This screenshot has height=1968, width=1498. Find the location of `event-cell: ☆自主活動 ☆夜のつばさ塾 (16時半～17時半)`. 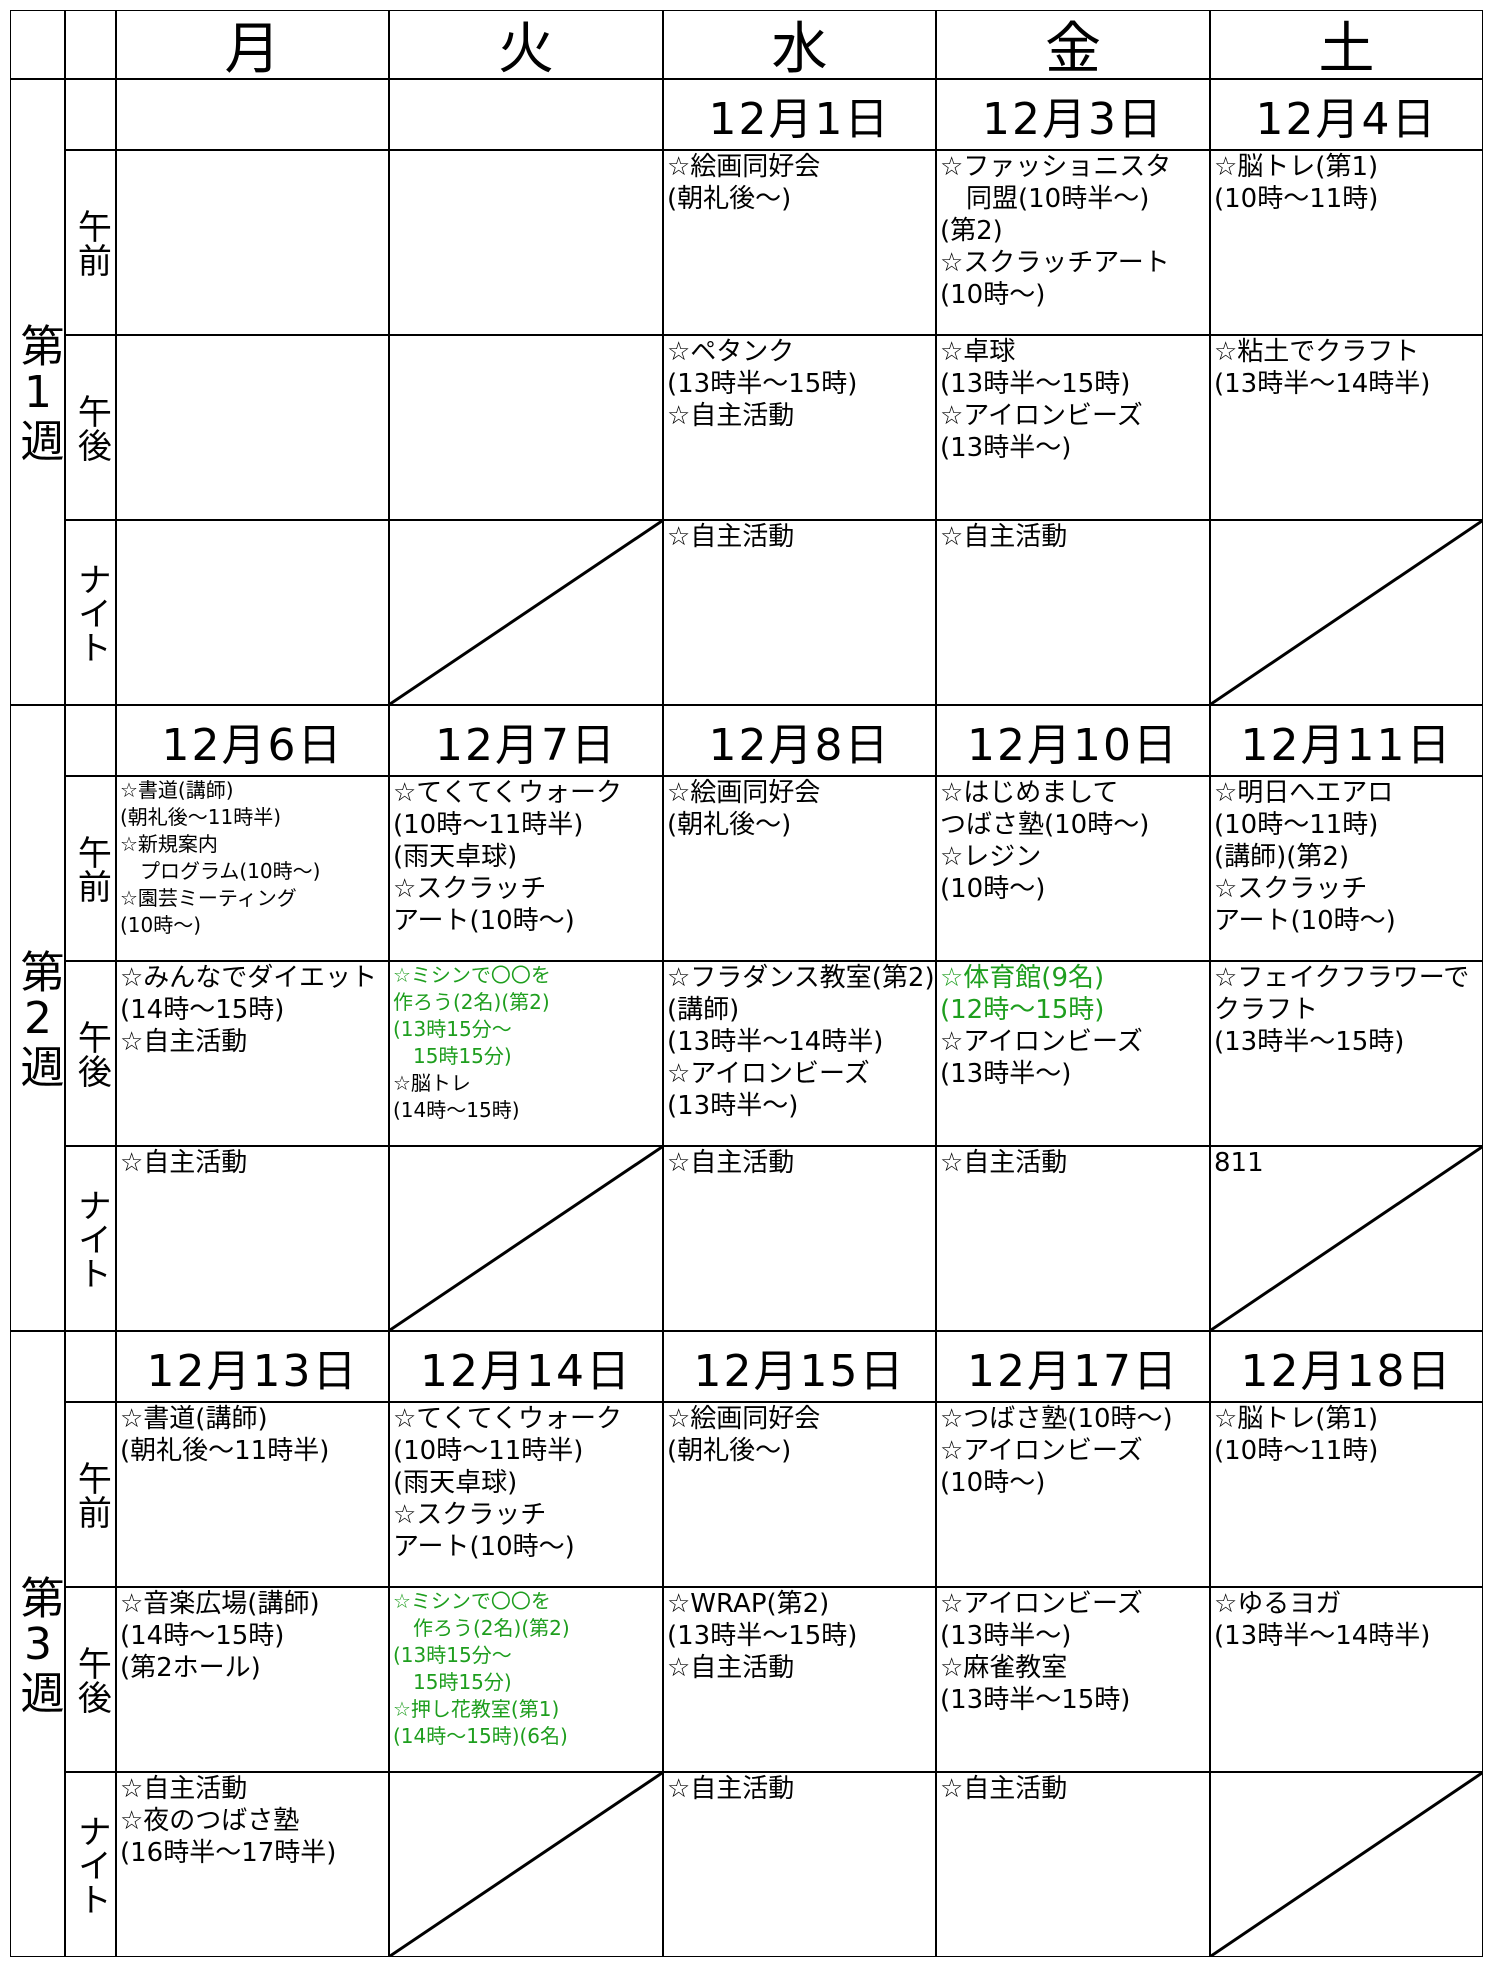

event-cell: ☆自主活動 ☆夜のつばさ塾 (16時半～17時半) is located at coordinates (252, 1864).